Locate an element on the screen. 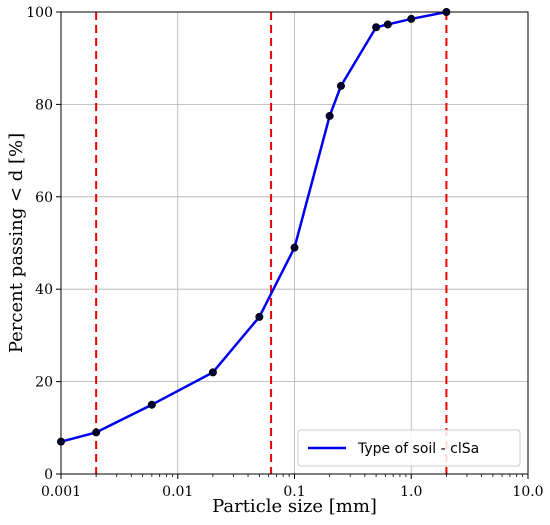  legend: Type of soil - clSa is located at coordinates (409, 448).